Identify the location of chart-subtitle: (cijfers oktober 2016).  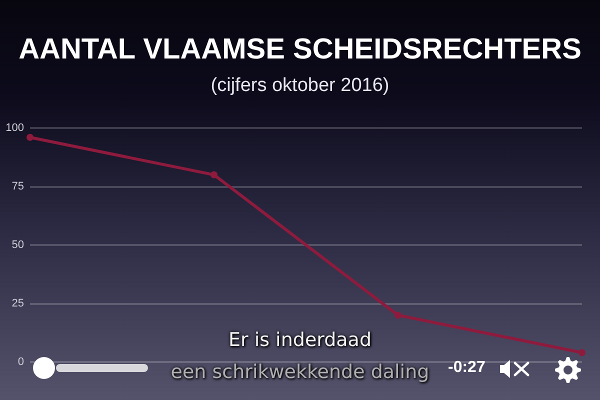
(300, 85).